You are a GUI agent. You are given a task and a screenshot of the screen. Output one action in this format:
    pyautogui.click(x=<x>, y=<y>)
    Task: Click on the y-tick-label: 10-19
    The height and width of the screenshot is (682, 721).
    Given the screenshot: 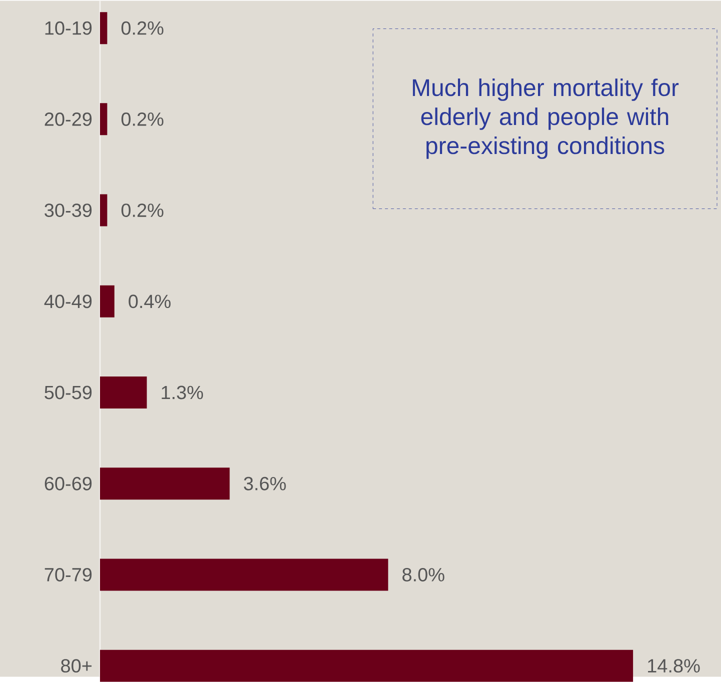 What is the action you would take?
    pyautogui.click(x=68, y=28)
    